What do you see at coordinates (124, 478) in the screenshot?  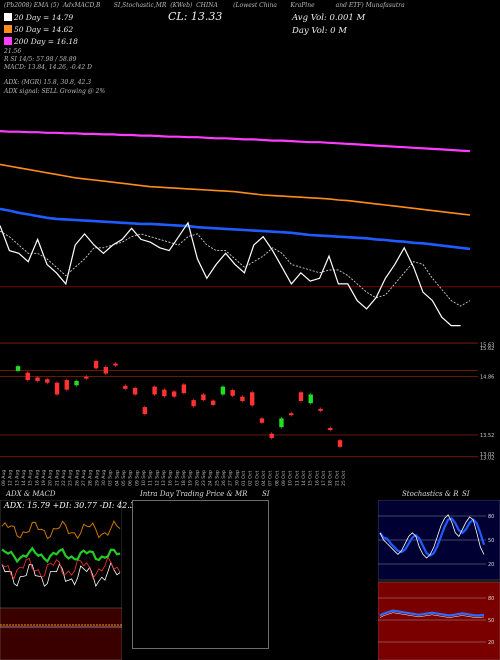 I see `date-label: 05 Sep` at bounding box center [124, 478].